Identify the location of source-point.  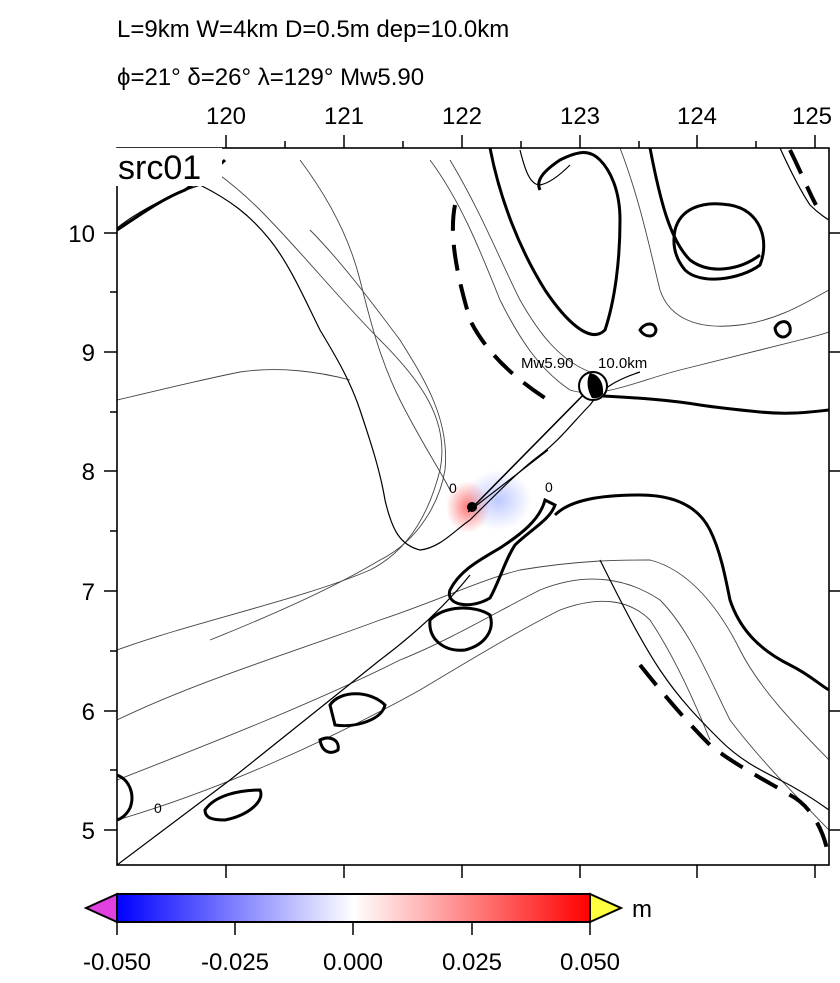
(472, 507).